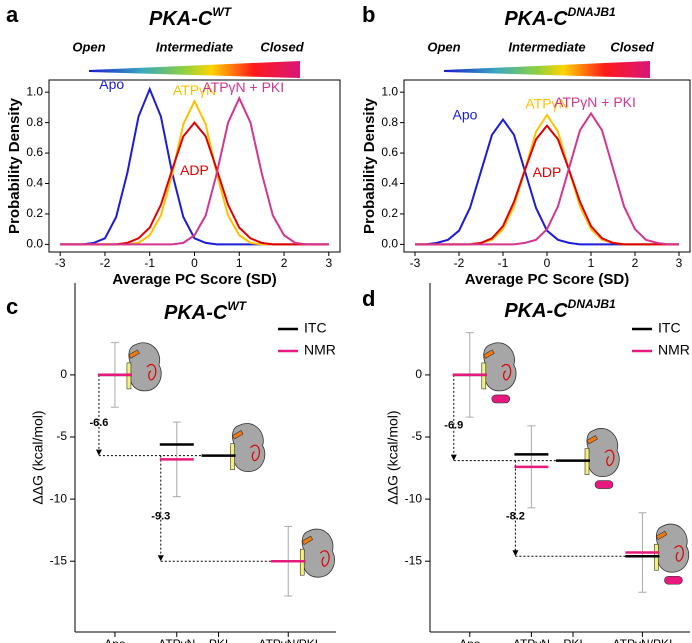 This screenshot has width=692, height=643. Describe the element at coordinates (12, 14) in the screenshot. I see `panel-label: a` at that location.